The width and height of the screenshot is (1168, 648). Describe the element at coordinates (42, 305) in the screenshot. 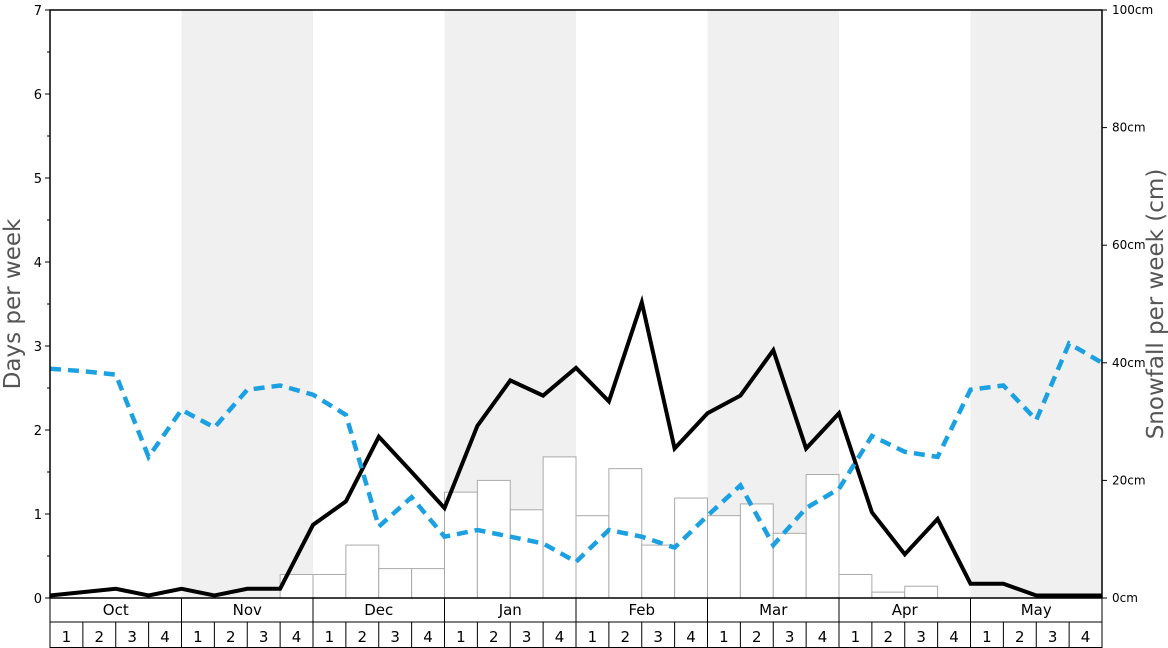

I see `left-axis: 0 1 2 3 4 5 6 7` at that location.